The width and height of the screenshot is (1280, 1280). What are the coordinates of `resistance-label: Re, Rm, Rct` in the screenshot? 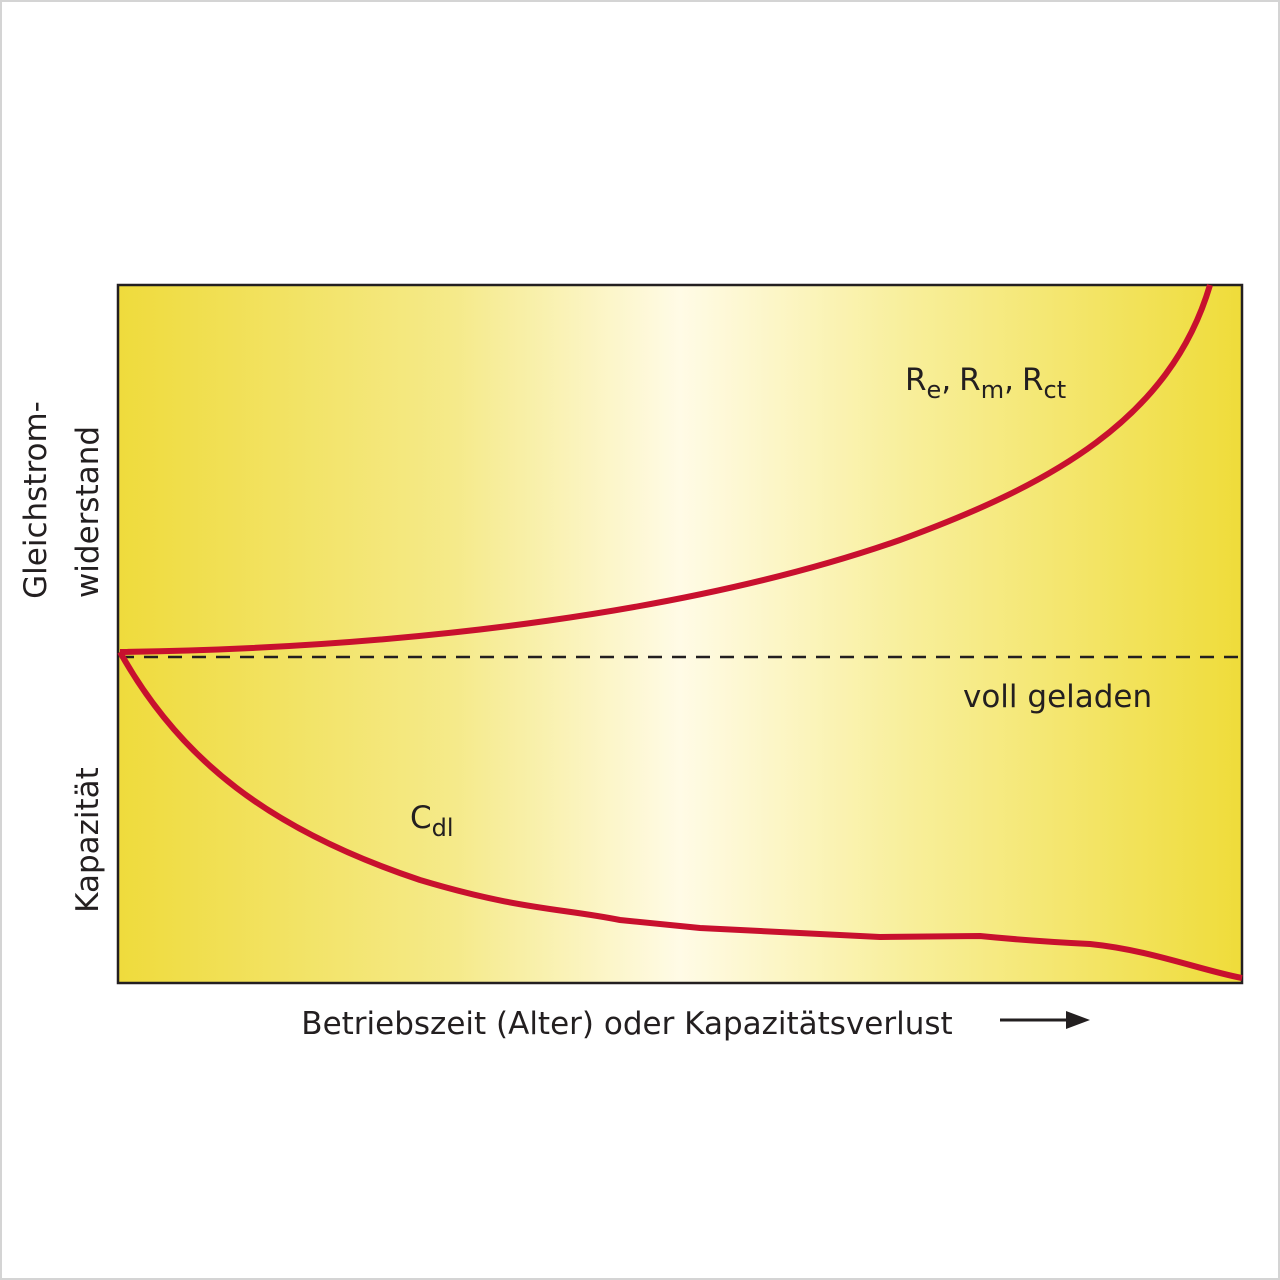 It's located at (985, 383).